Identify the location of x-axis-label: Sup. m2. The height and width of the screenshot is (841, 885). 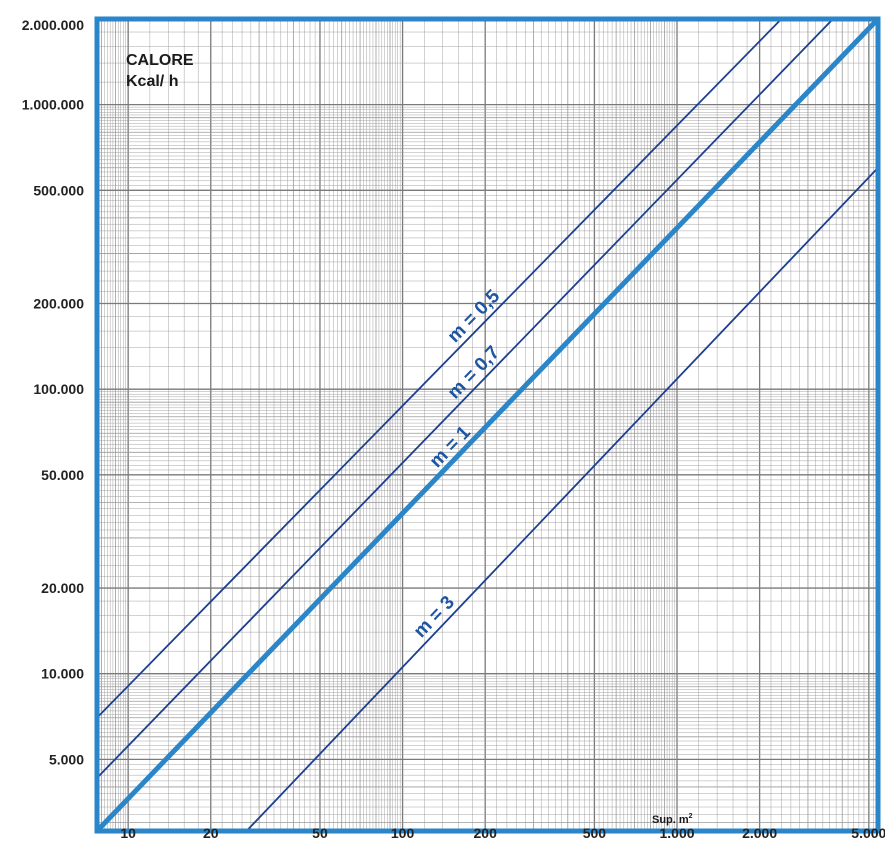
(672, 819).